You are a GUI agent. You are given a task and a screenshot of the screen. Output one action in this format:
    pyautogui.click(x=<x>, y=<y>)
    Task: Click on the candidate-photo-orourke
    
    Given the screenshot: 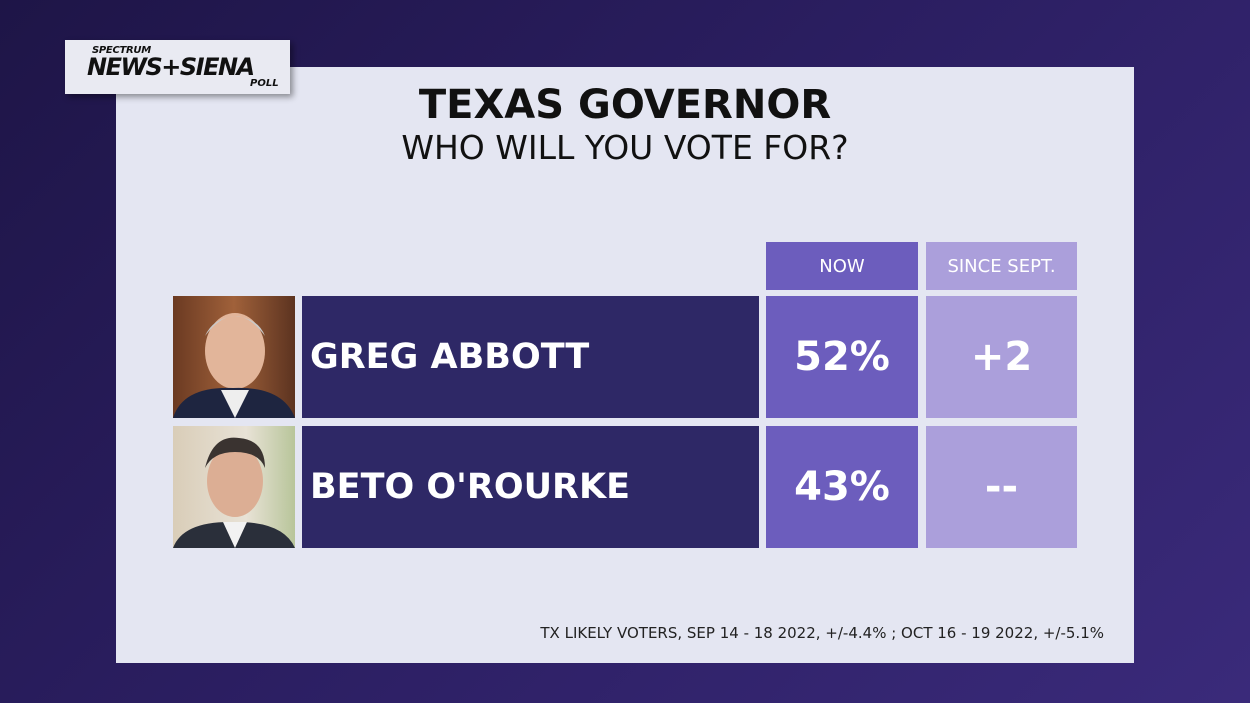 What is the action you would take?
    pyautogui.click(x=234, y=487)
    